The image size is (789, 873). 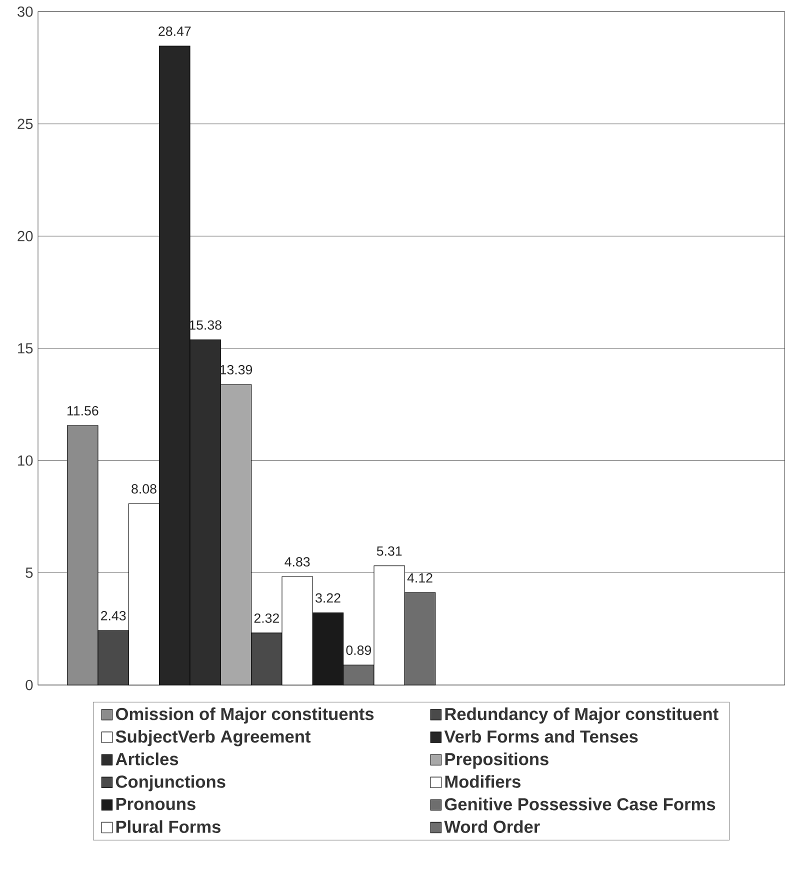 What do you see at coordinates (25, 460) in the screenshot?
I see `y-tick-label: 10` at bounding box center [25, 460].